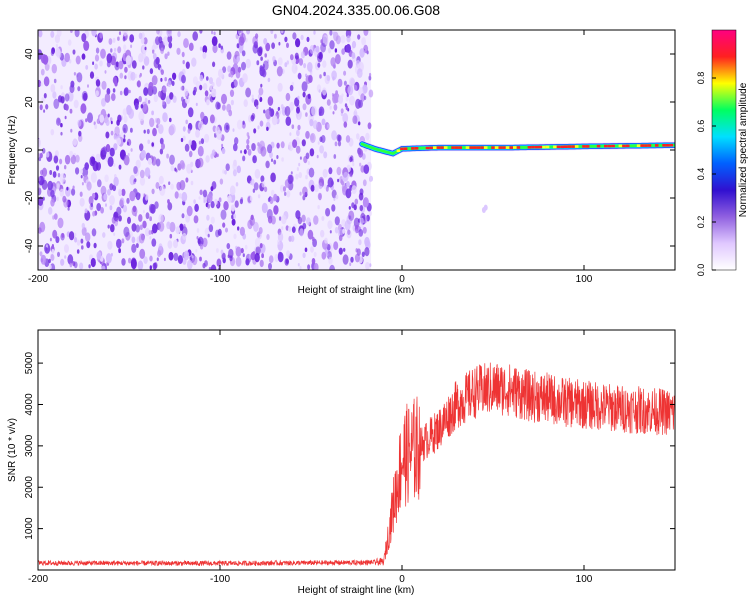 Image resolution: width=750 pixels, height=600 pixels. I want to click on colorbar-gradient, so click(724, 150).